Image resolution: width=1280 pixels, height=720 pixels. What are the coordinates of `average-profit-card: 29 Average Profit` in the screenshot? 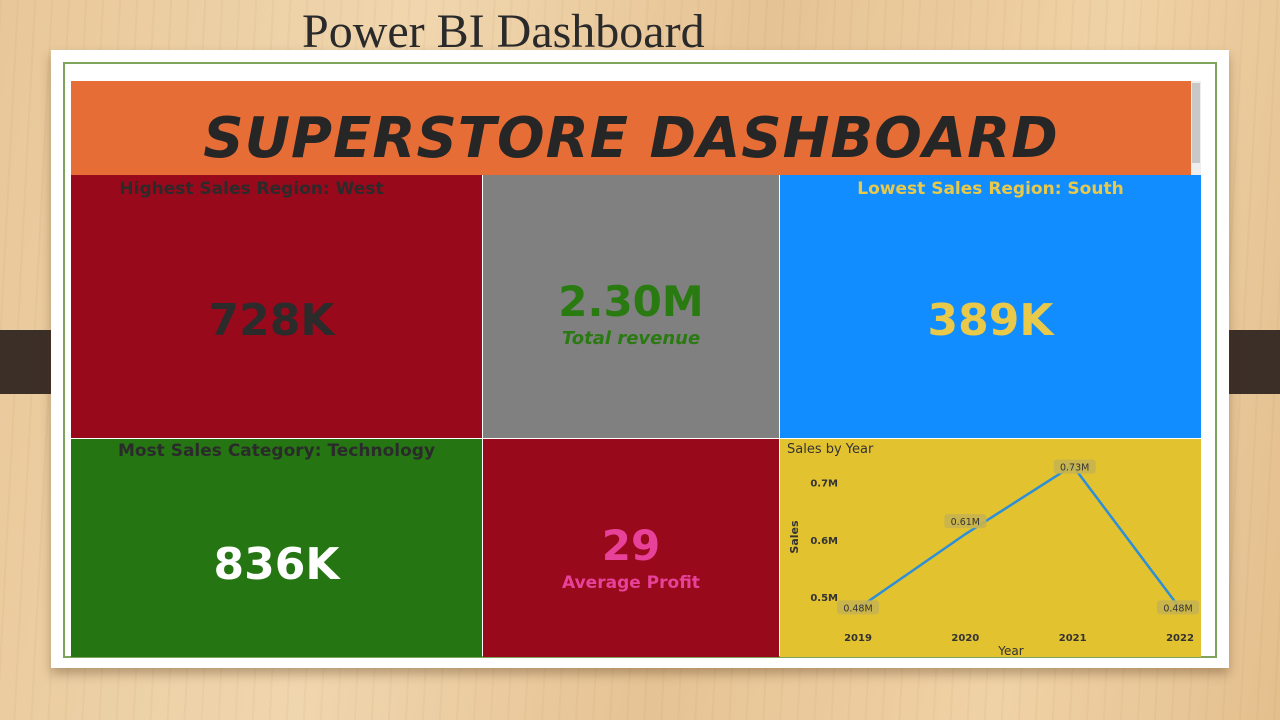 It's located at (631, 548).